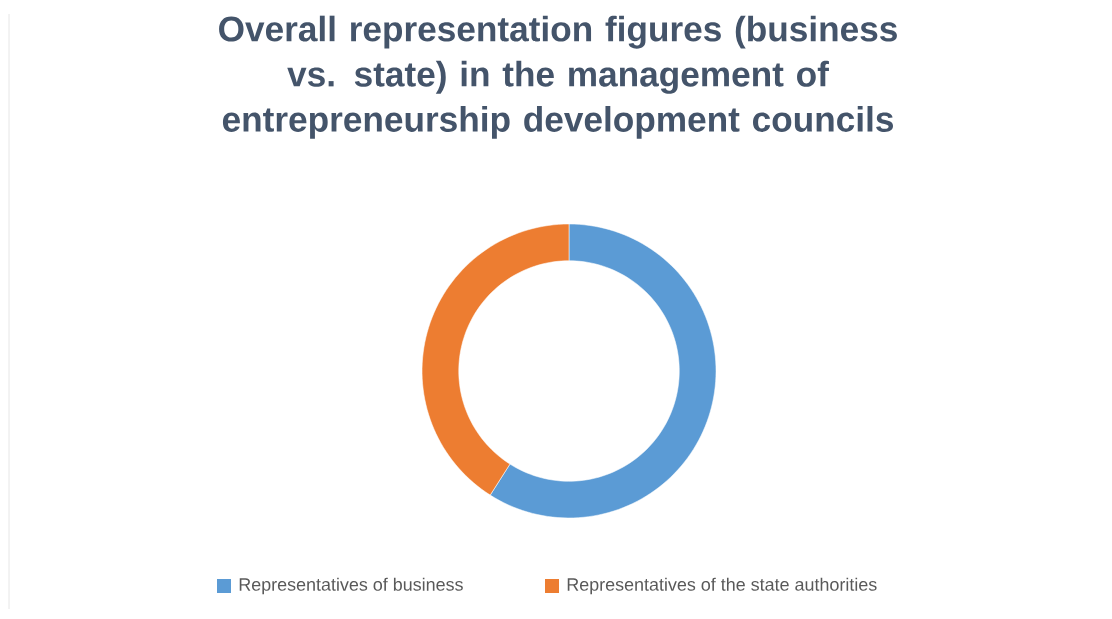 The image size is (1112, 619). What do you see at coordinates (558, 77) in the screenshot?
I see `chart-title: Overall representation figures (business vs. state) in the management of entrepreneurship development councils` at bounding box center [558, 77].